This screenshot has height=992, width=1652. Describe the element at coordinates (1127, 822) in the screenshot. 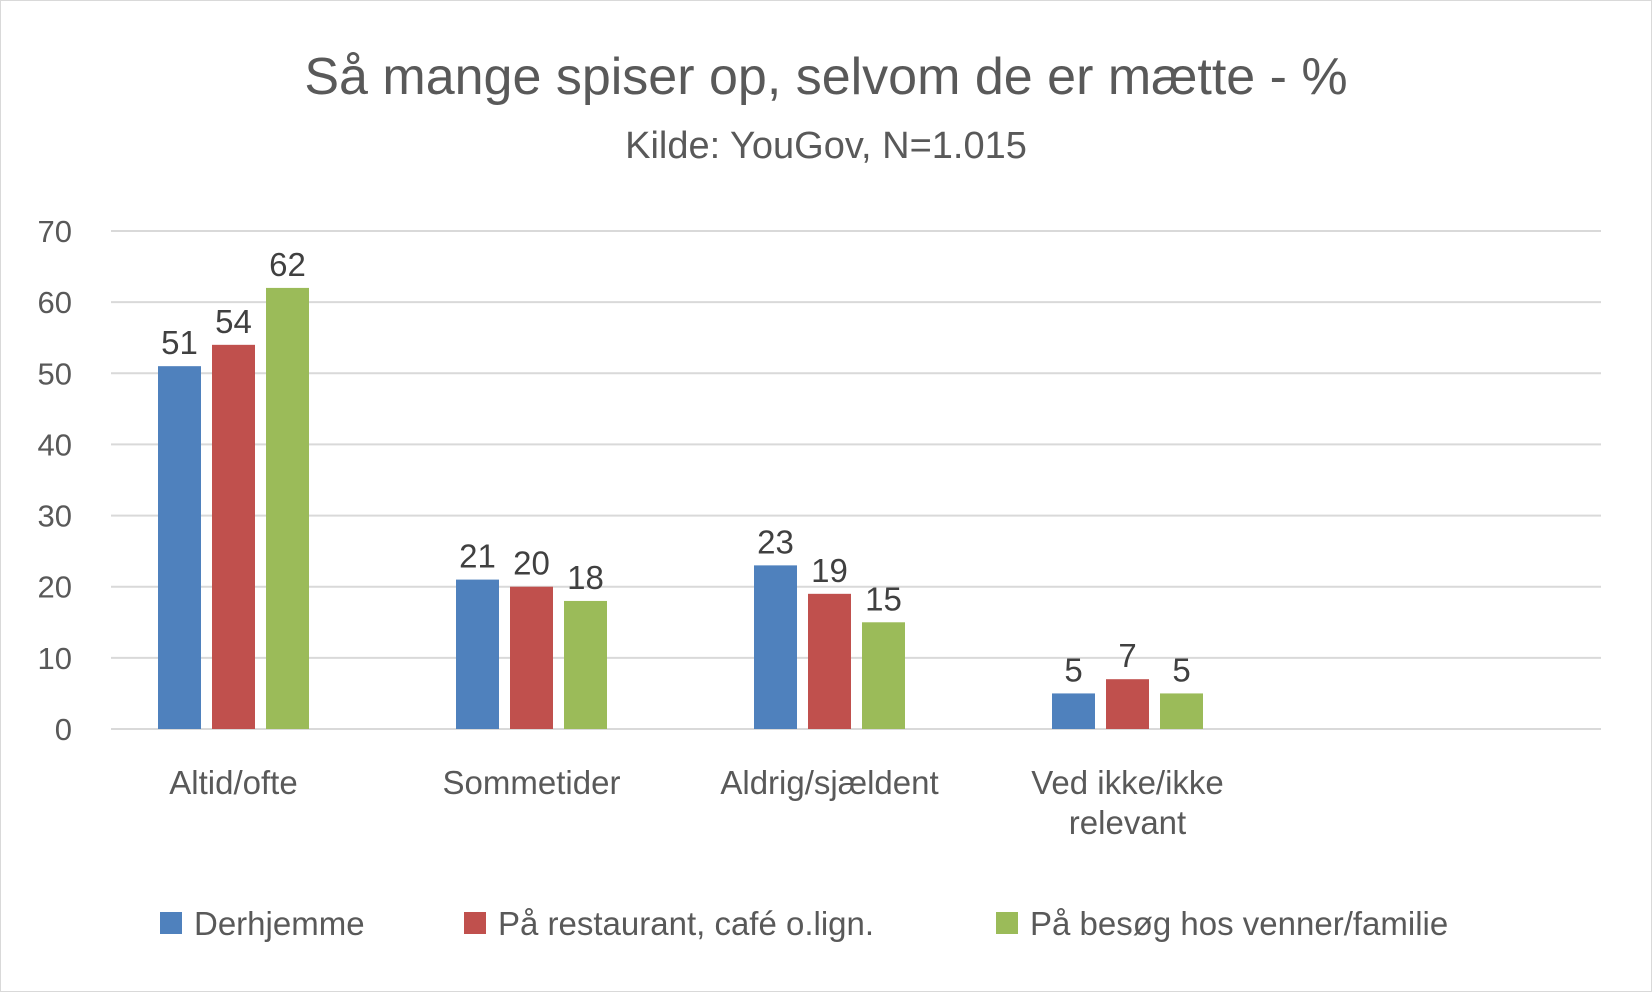

I see `category-label: relevant` at that location.